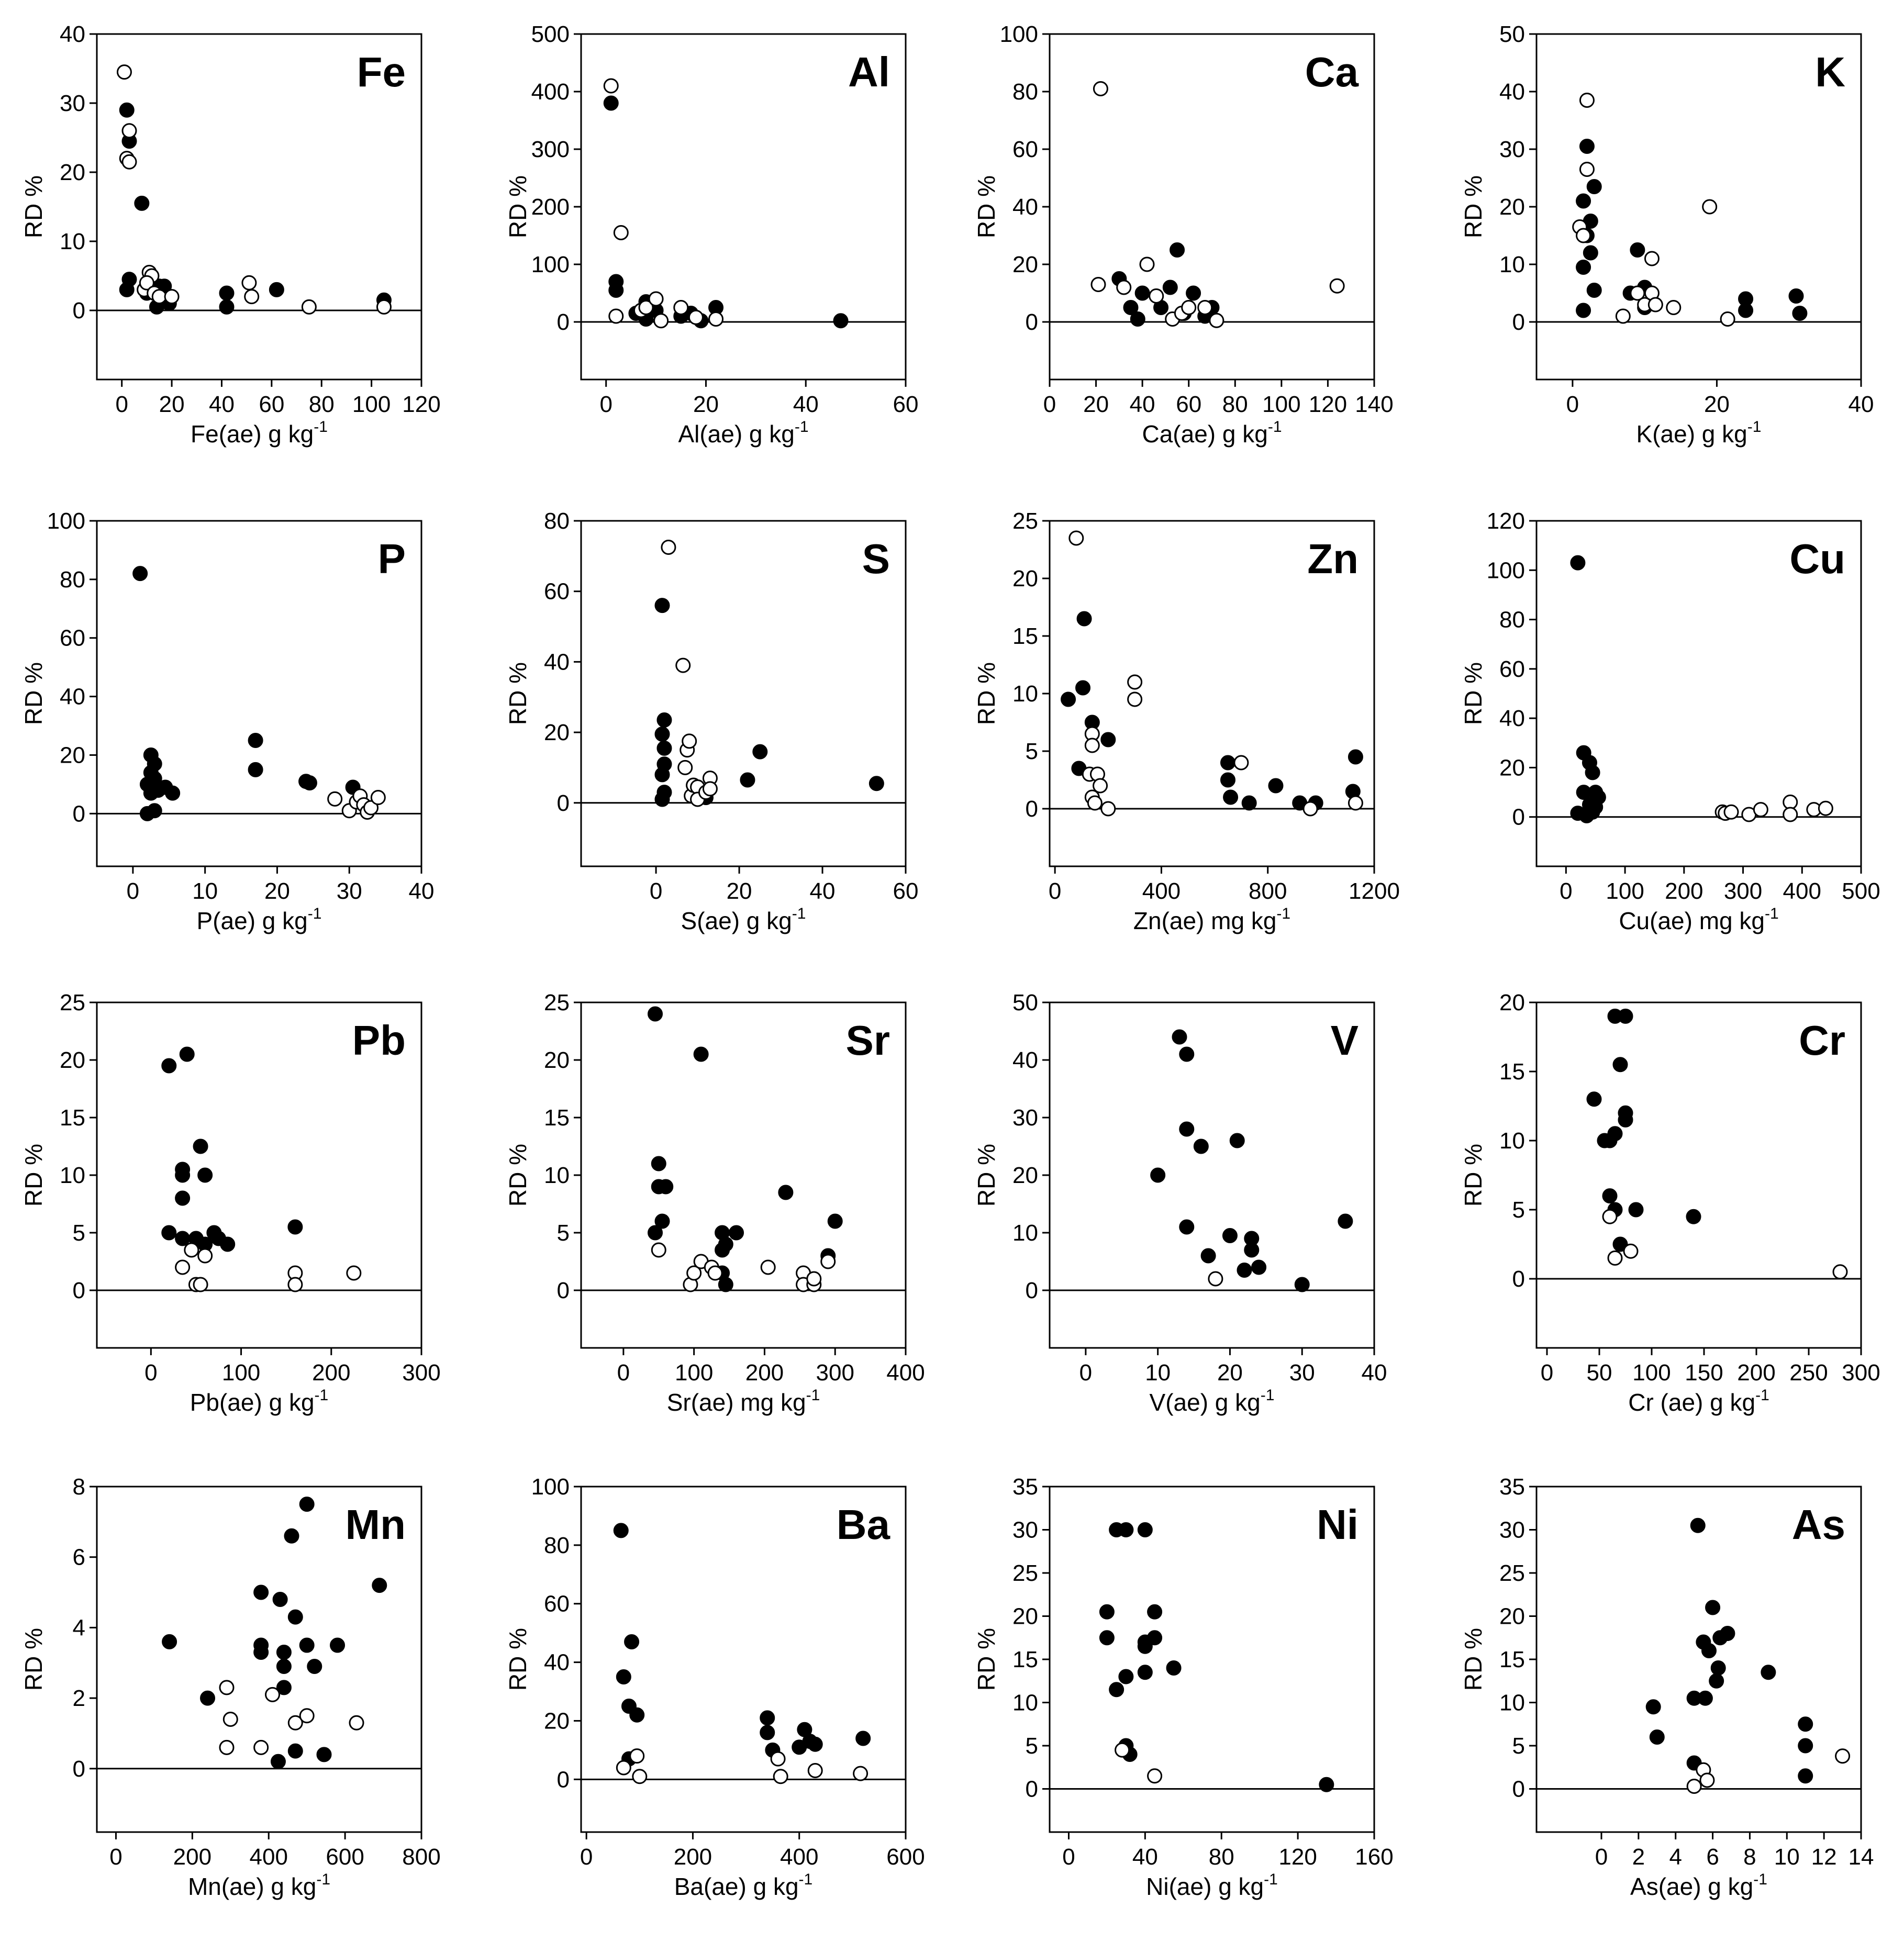 This screenshot has height=1942, width=1904. I want to click on y-tick-label: 300, so click(550, 150).